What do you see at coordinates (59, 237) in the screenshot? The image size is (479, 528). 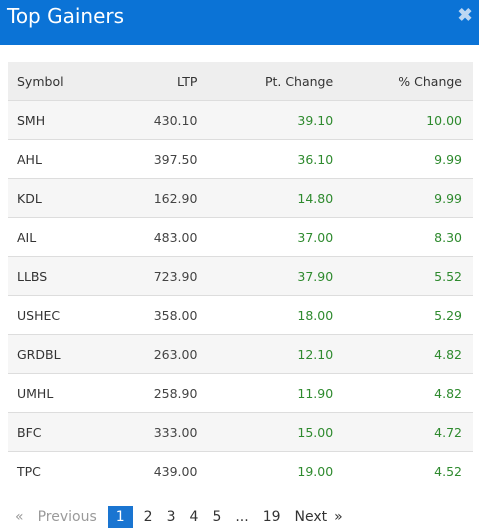 I see `symbol-cell: AIL` at bounding box center [59, 237].